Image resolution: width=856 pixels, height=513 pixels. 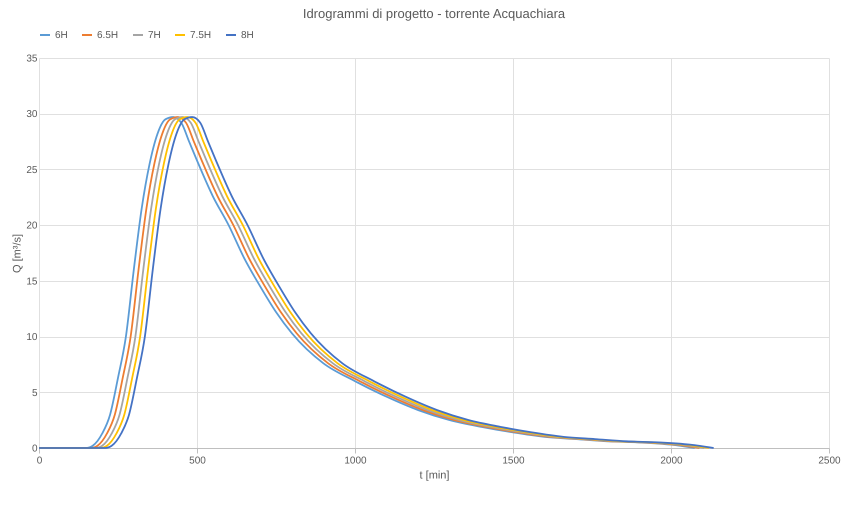 I want to click on legend-label: 7H, so click(x=154, y=35).